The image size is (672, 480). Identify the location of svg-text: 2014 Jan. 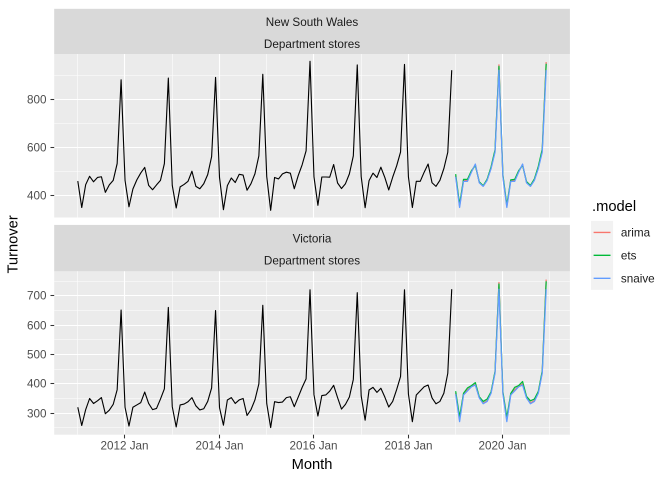
(219, 446).